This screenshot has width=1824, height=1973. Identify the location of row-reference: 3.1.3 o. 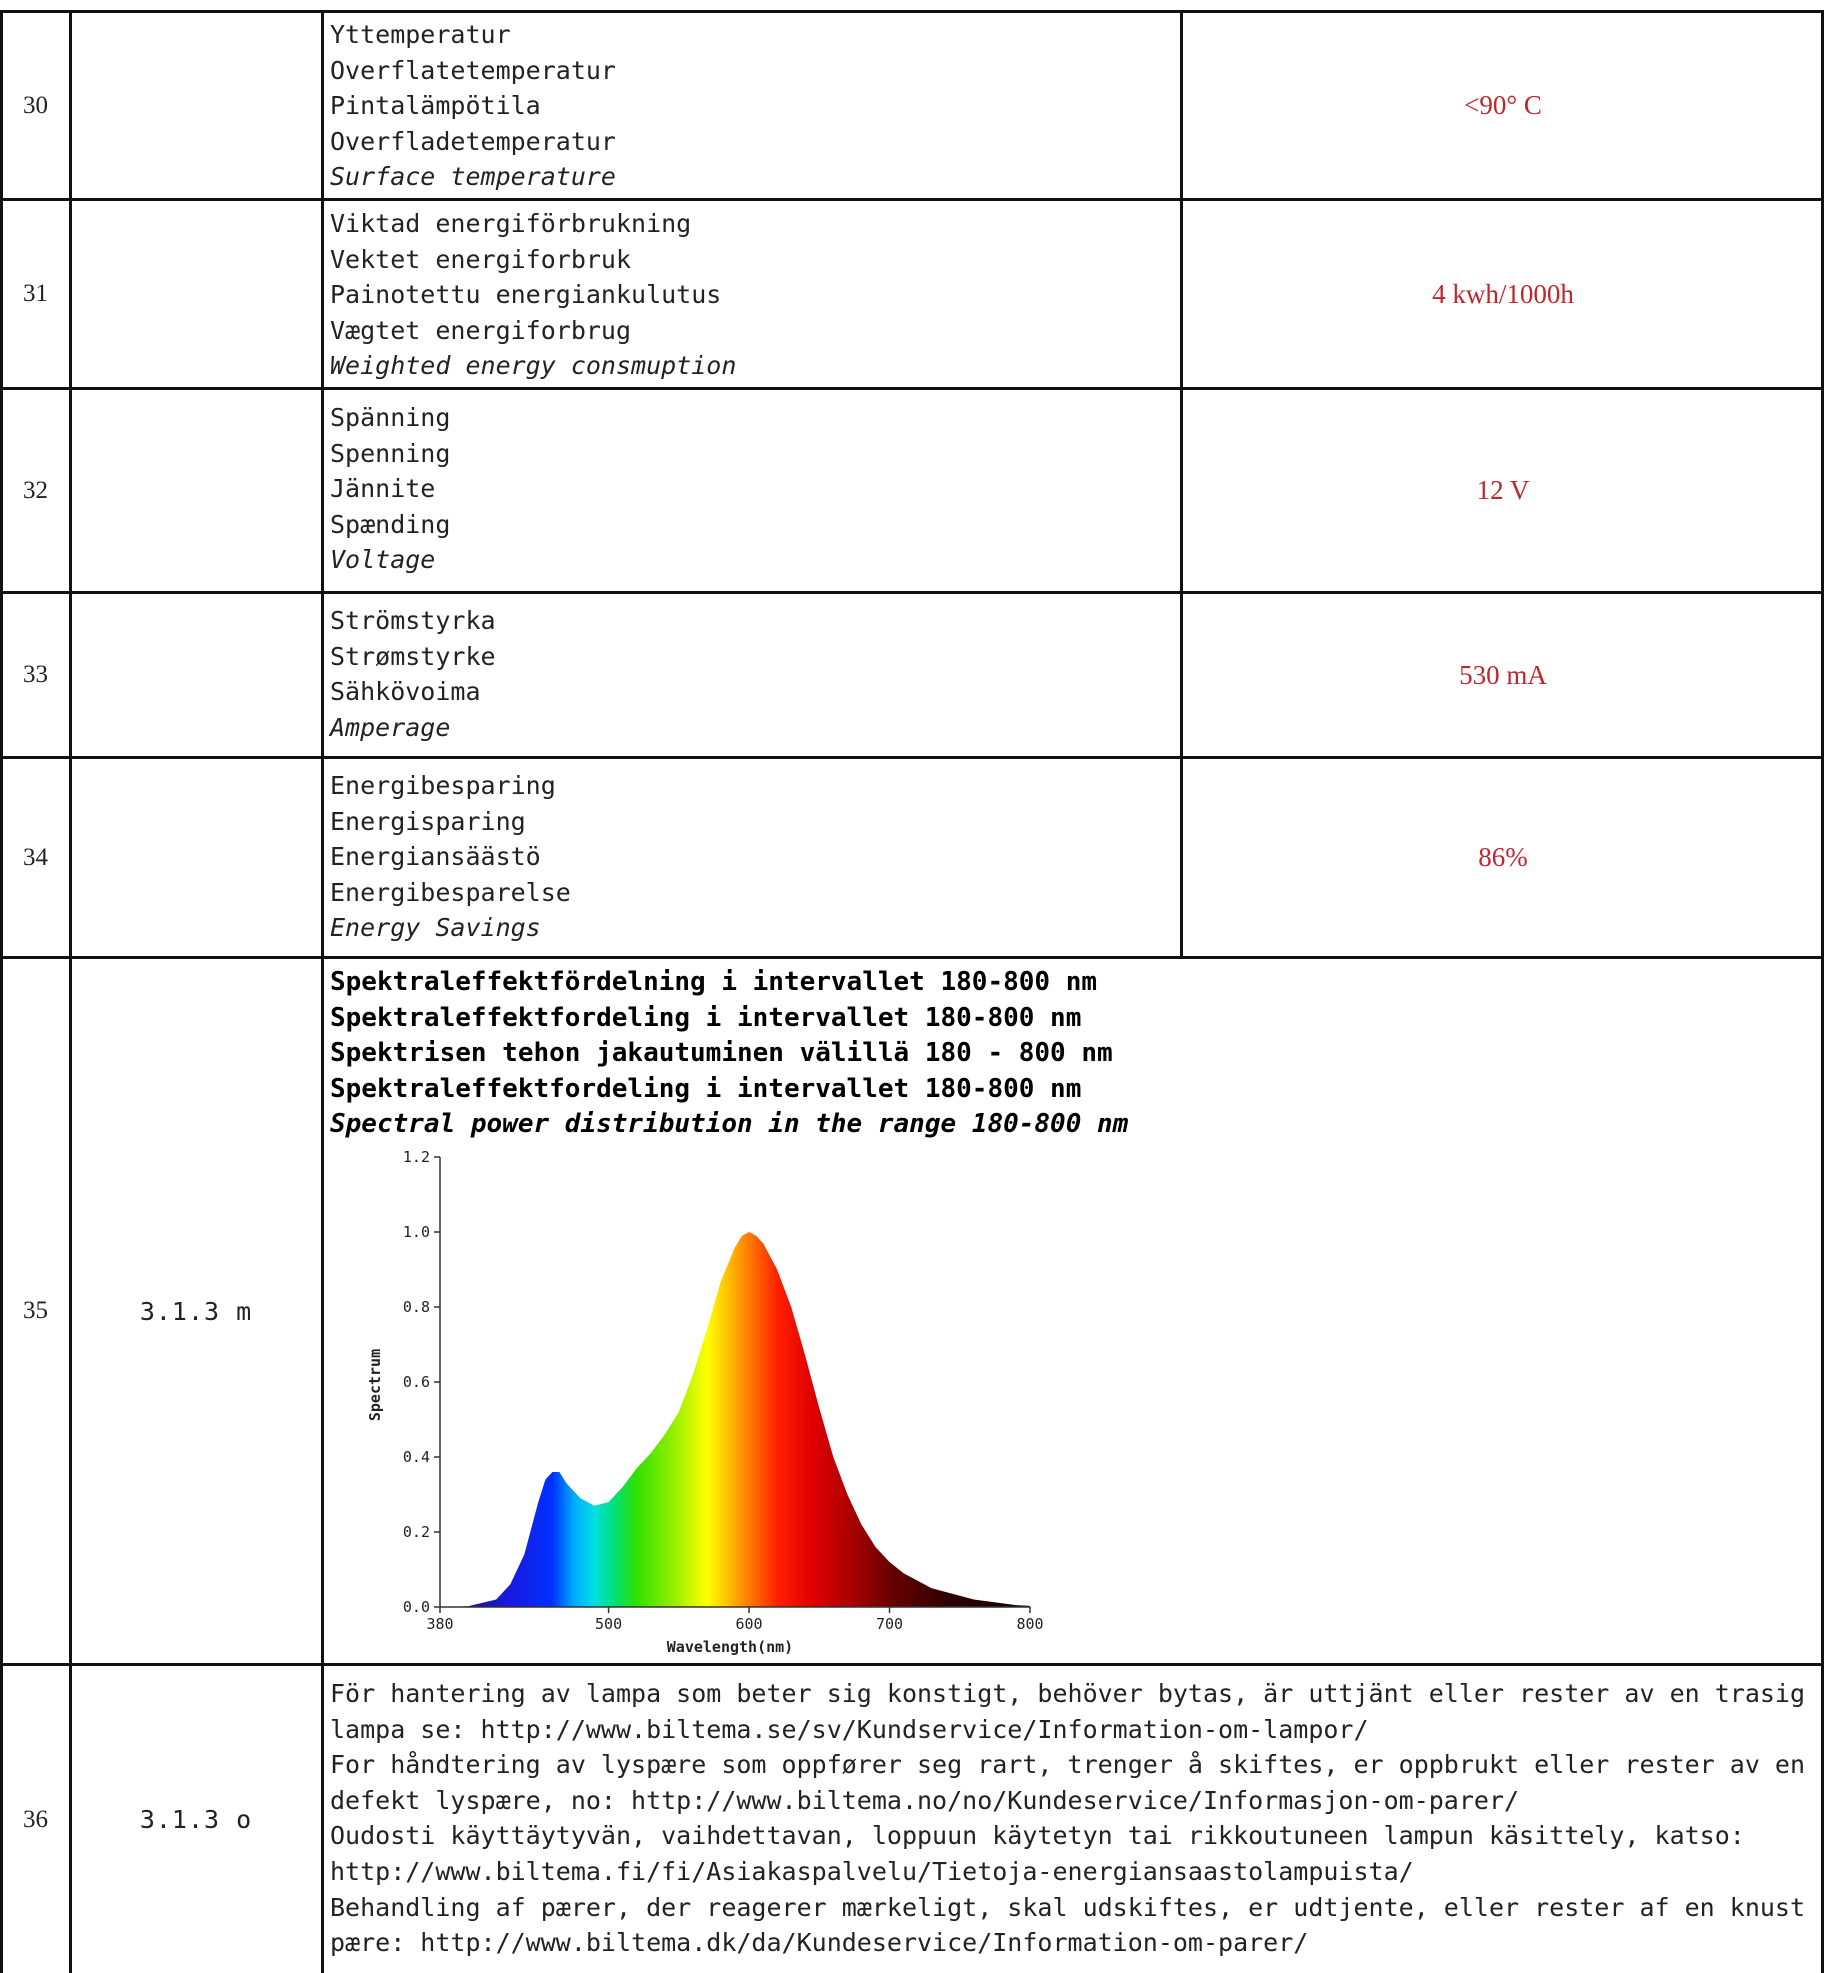
(196, 1819).